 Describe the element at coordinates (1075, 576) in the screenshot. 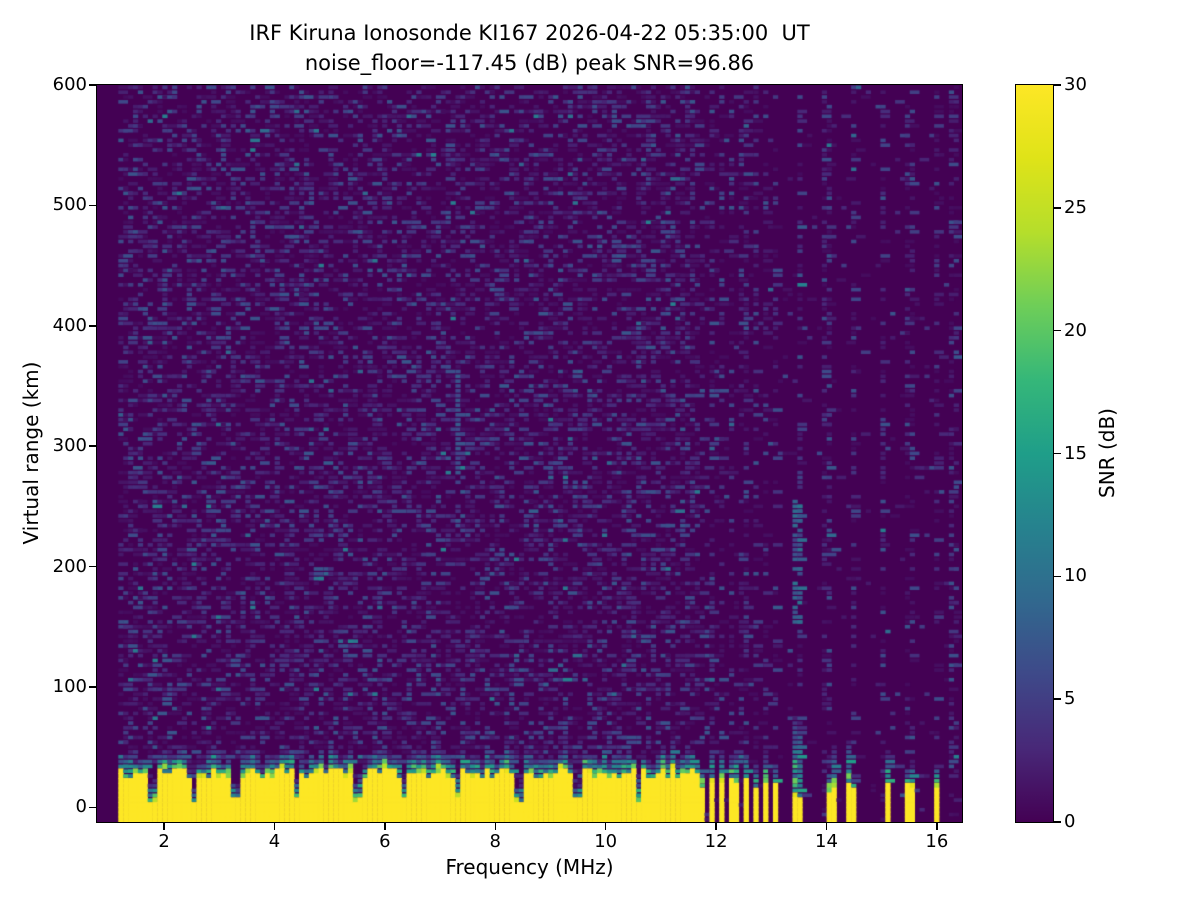

I see `colorbar-tick-label: 10` at that location.